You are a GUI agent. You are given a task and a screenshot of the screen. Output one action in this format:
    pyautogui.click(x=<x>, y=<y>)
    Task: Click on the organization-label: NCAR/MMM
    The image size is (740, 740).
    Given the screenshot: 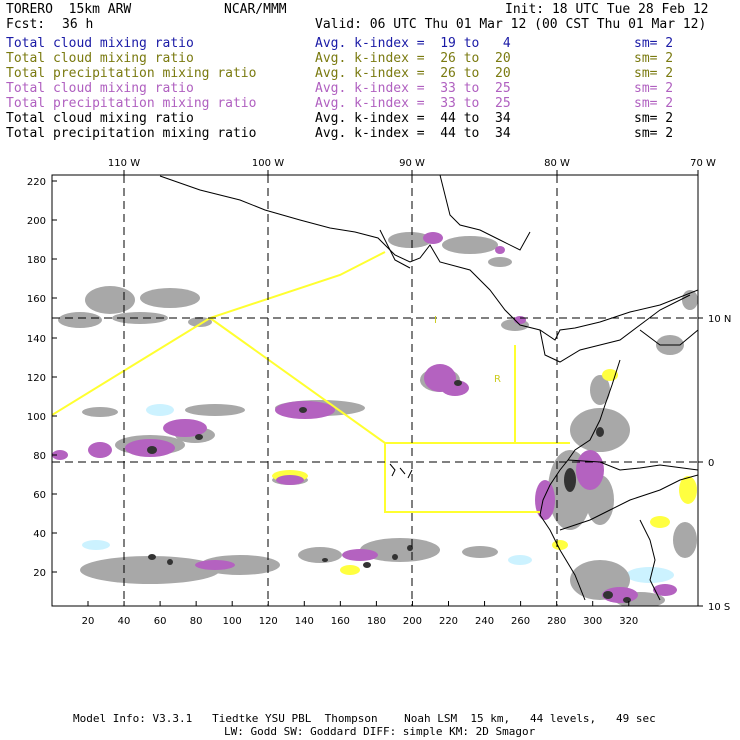 What is the action you would take?
    pyautogui.click(x=255, y=9)
    